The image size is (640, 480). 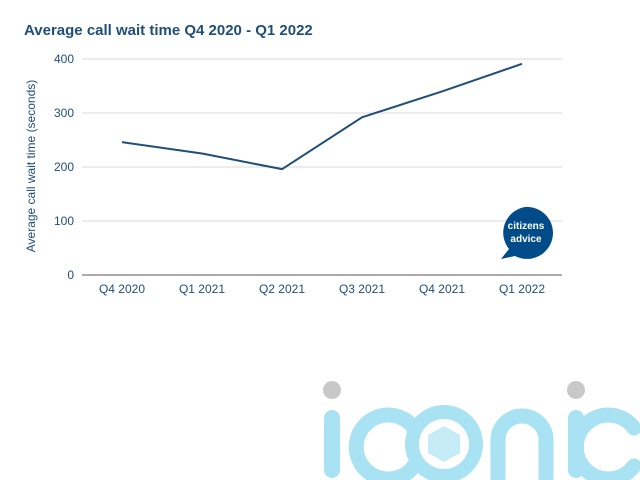 I want to click on x-tick-label: Q4 2020, so click(x=122, y=289).